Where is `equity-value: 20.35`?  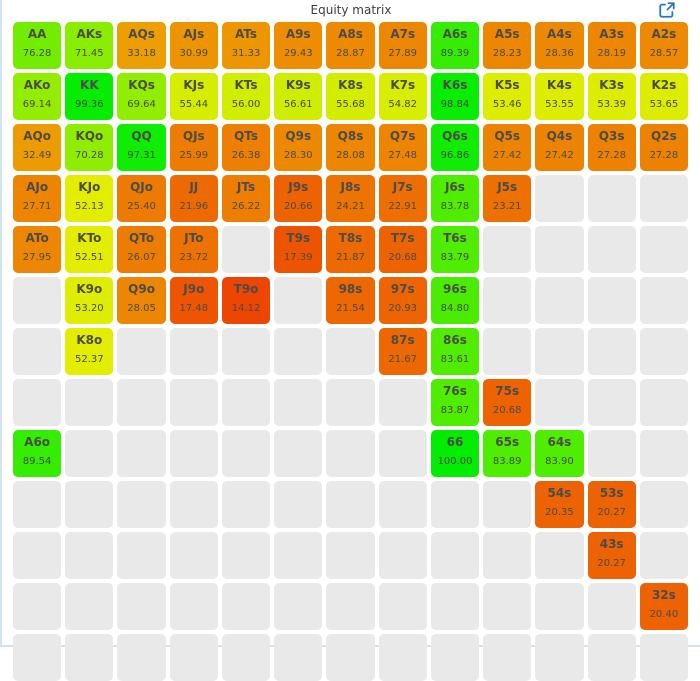
equity-value: 20.35 is located at coordinates (559, 512).